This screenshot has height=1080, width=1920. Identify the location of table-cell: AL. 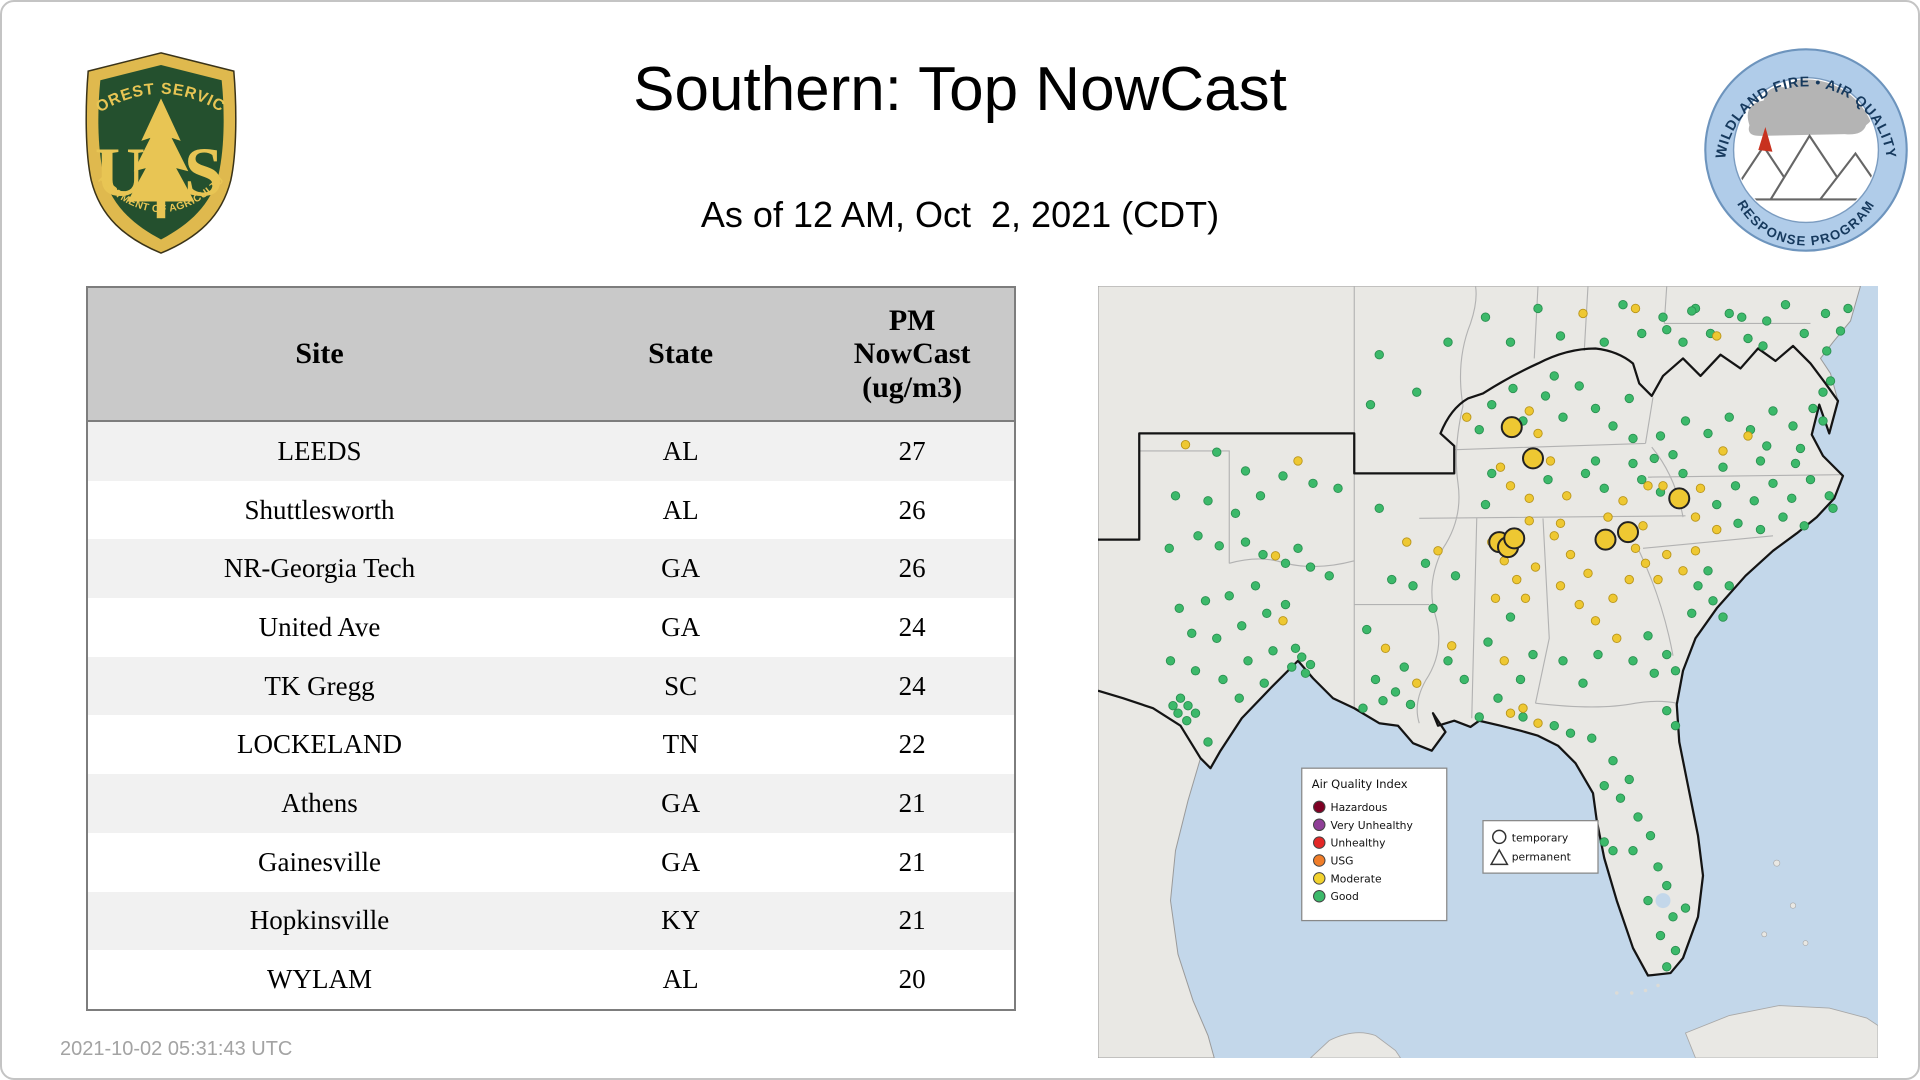
(680, 509).